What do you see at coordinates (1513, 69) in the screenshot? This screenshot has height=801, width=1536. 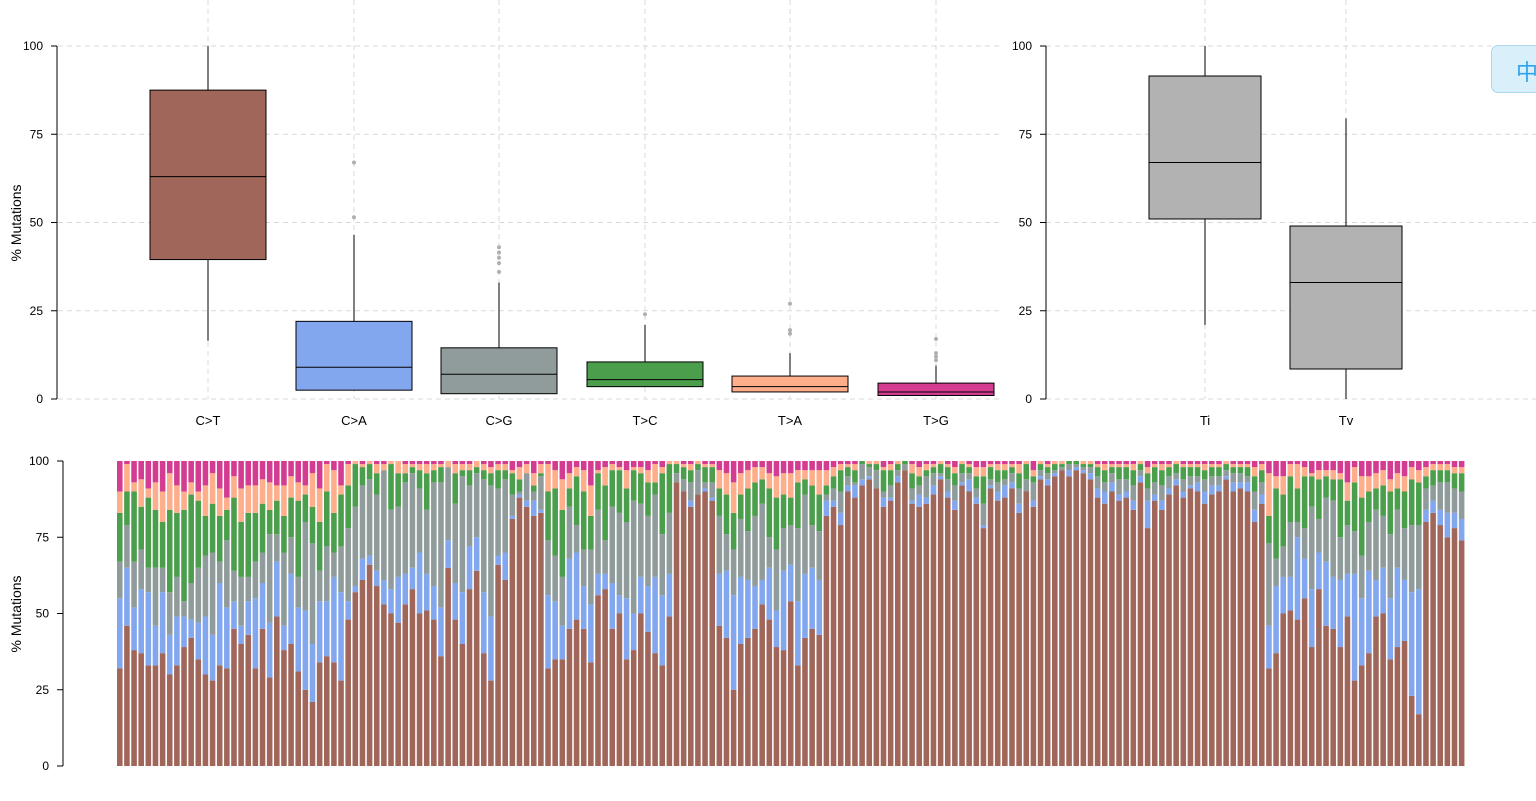 I see `translate-button: 中` at bounding box center [1513, 69].